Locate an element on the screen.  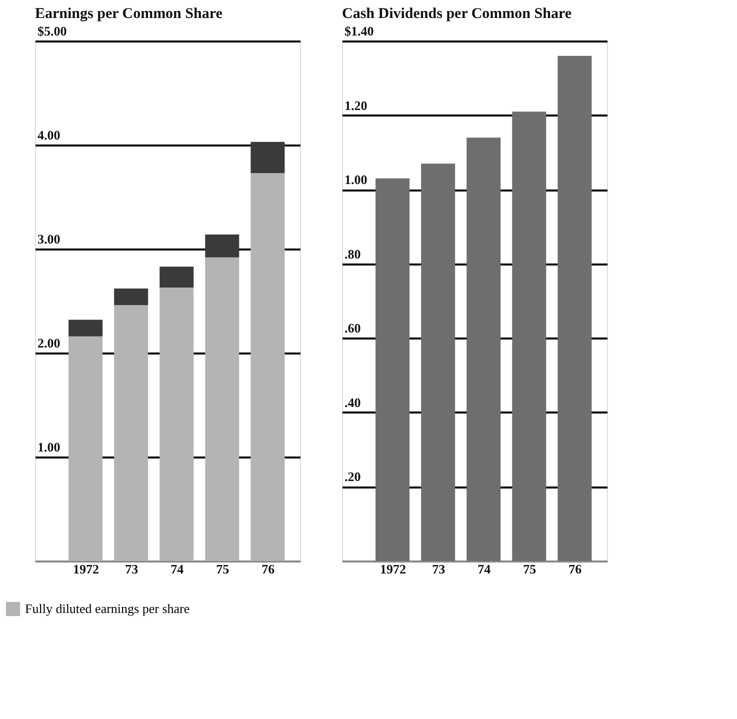
chart-title: Cash Dividends per Common Share is located at coordinates (457, 14).